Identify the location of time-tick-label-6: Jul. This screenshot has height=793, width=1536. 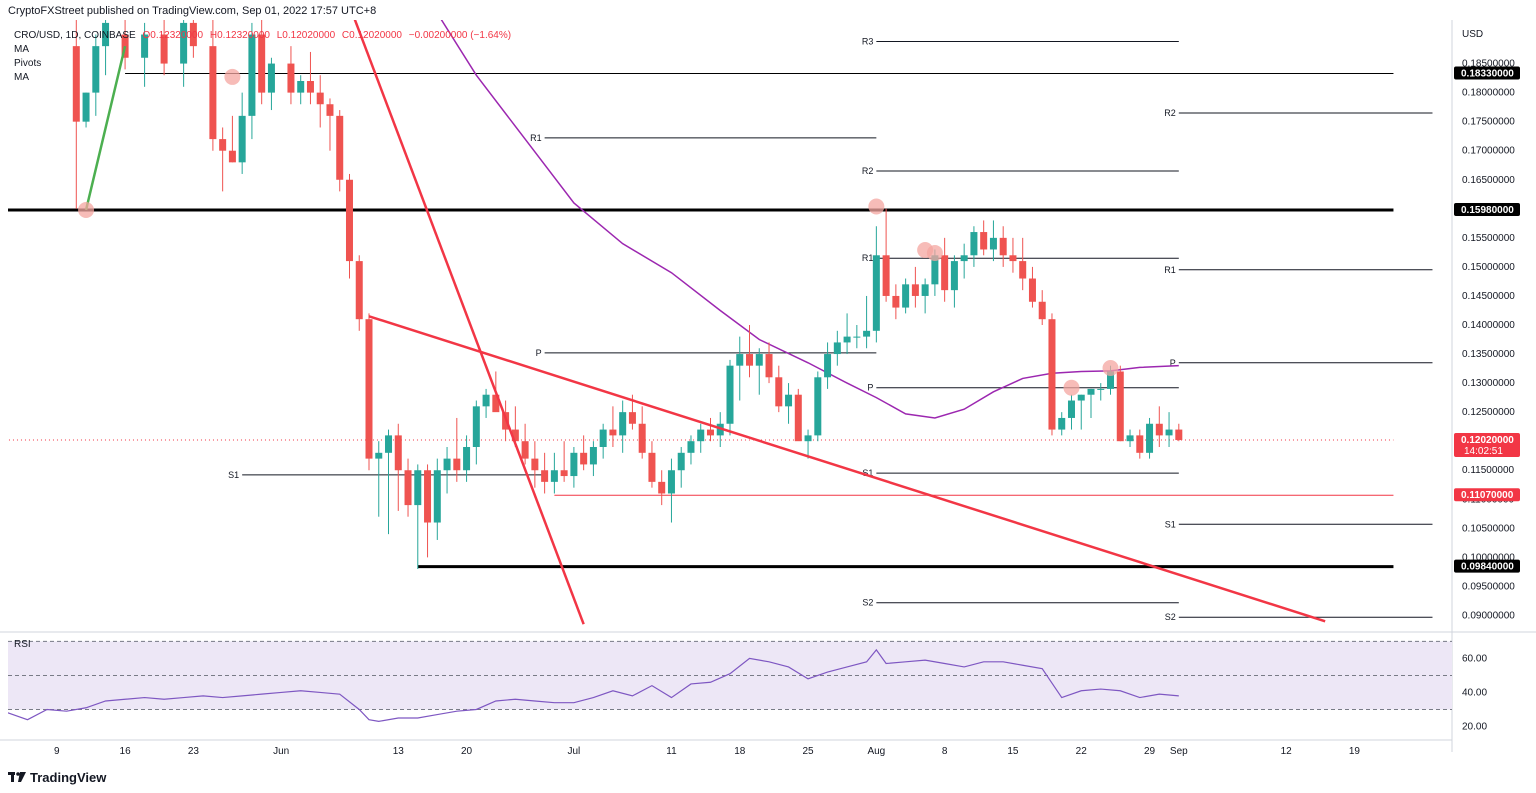
(573, 751).